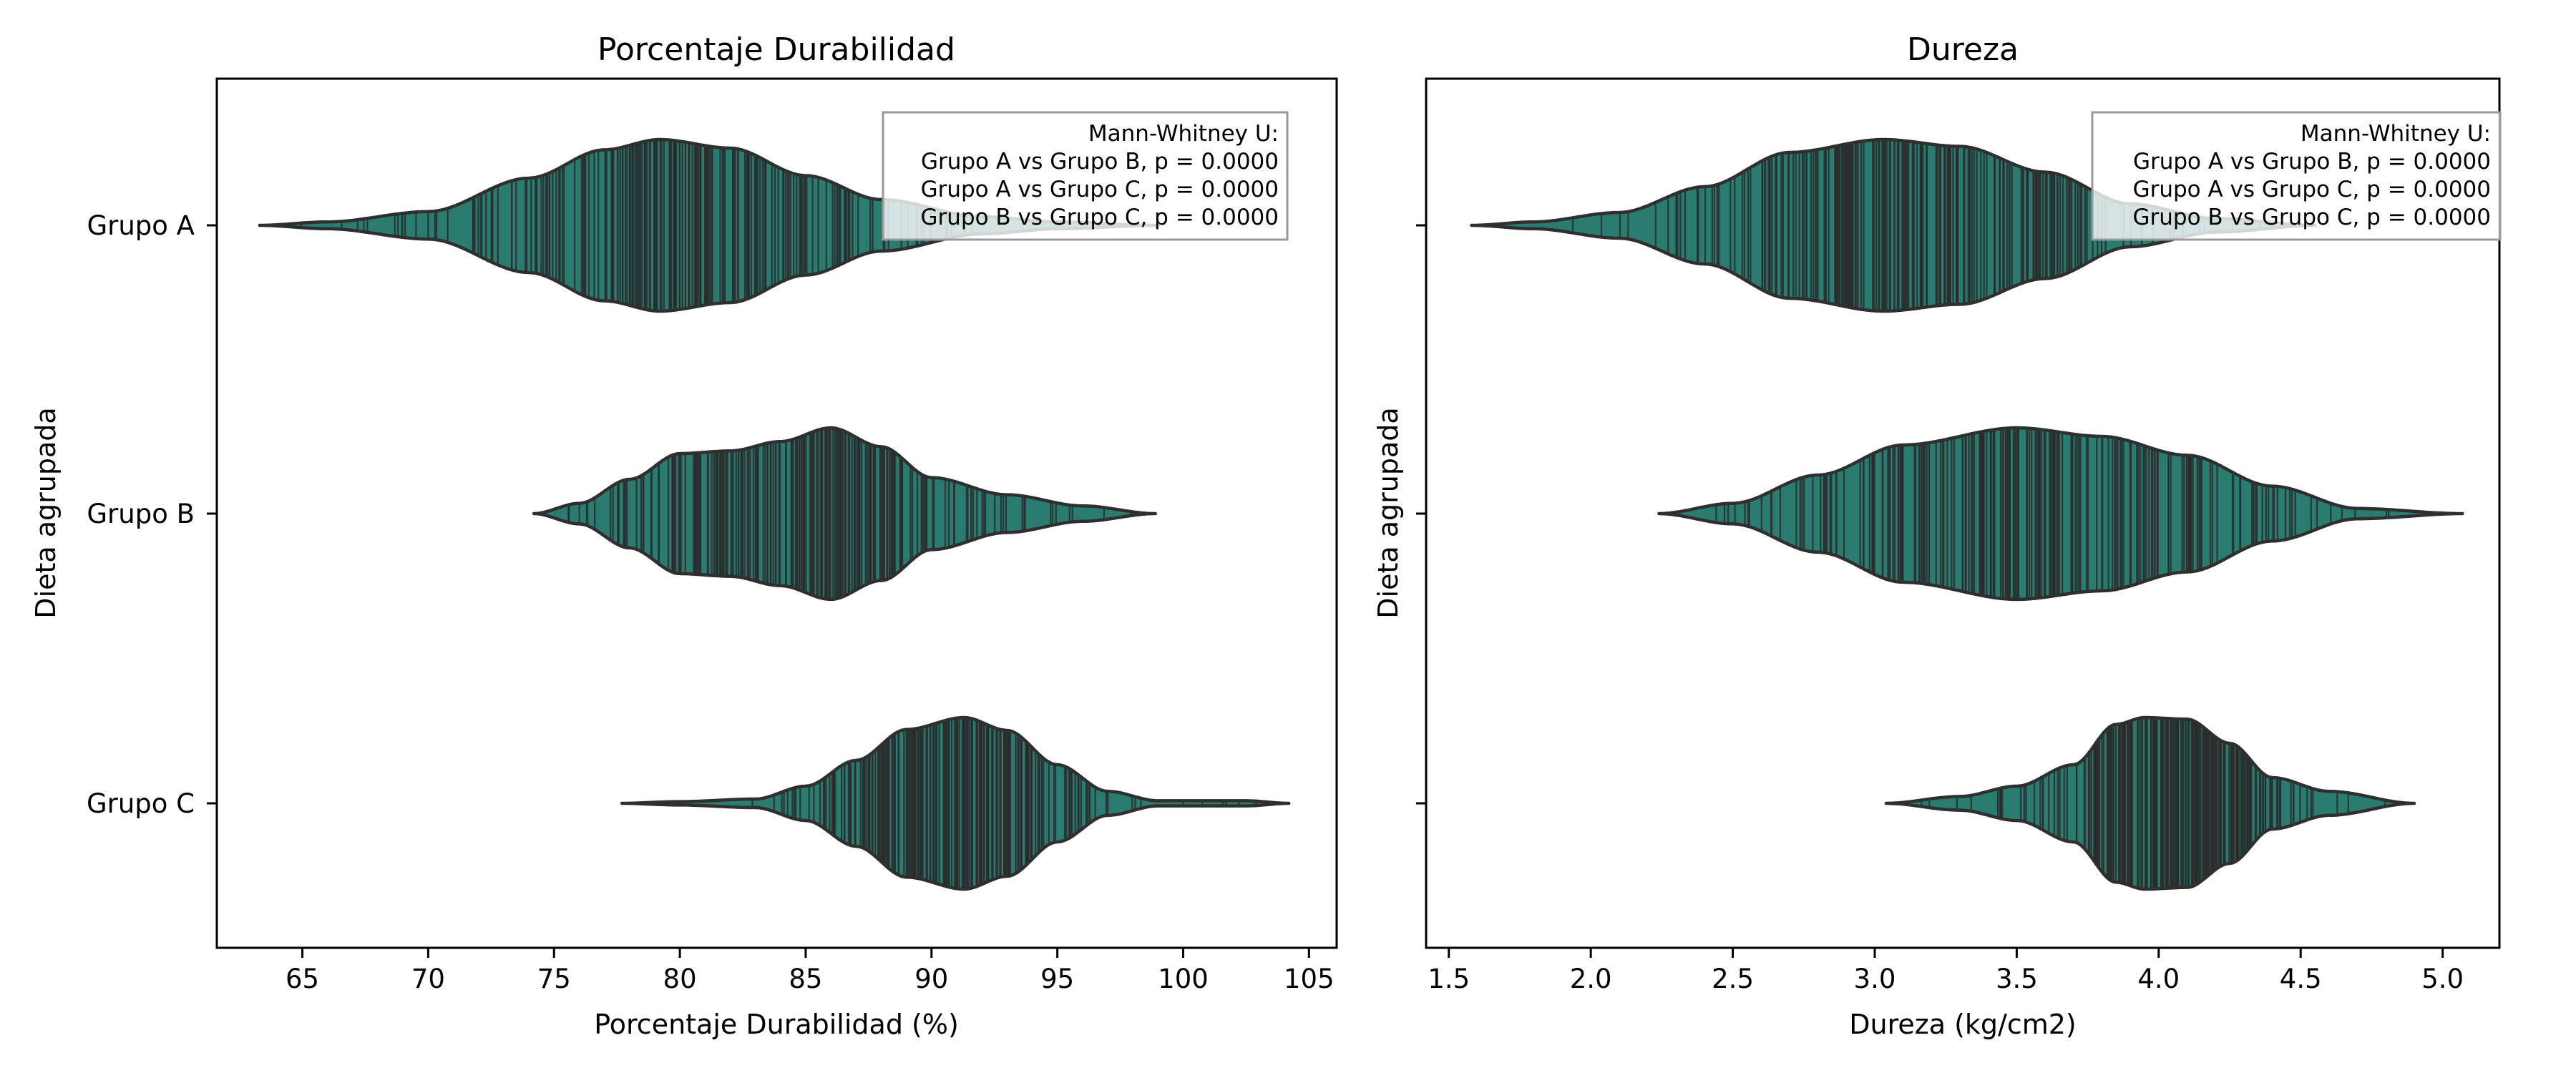 The height and width of the screenshot is (1073, 2576). I want to click on y-tick-label: Grupo B, so click(141, 514).